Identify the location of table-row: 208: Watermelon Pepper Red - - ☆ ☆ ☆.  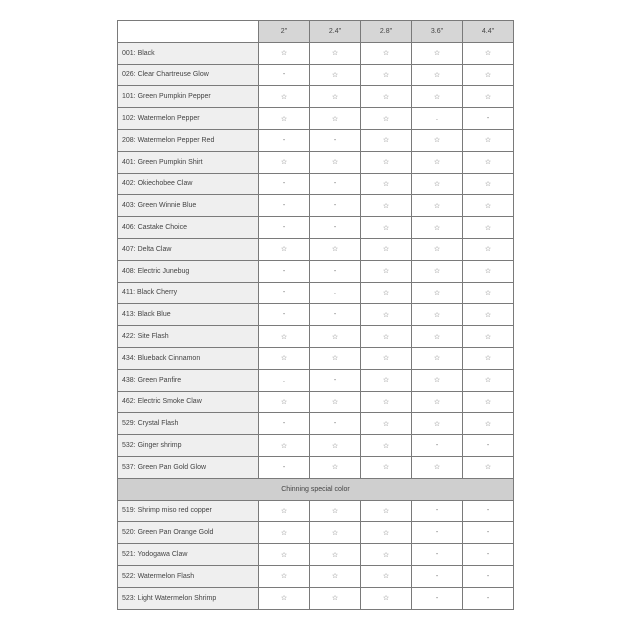
(315, 140).